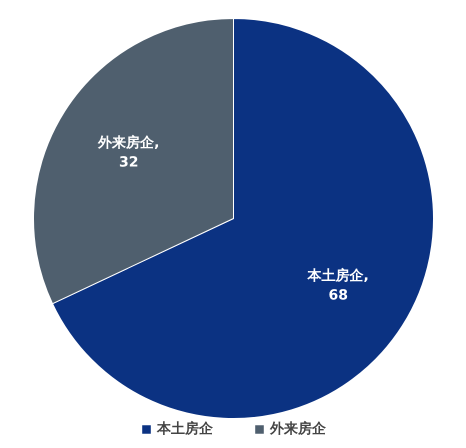  What do you see at coordinates (185, 429) in the screenshot?
I see `legend-label: 本土房企` at bounding box center [185, 429].